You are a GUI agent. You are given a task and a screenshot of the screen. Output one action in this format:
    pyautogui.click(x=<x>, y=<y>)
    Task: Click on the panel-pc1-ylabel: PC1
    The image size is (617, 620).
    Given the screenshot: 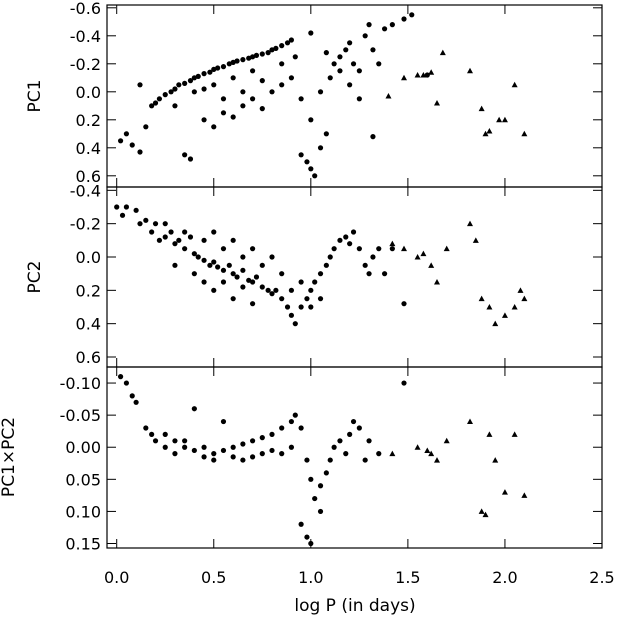 What is the action you would take?
    pyautogui.click(x=35, y=96)
    